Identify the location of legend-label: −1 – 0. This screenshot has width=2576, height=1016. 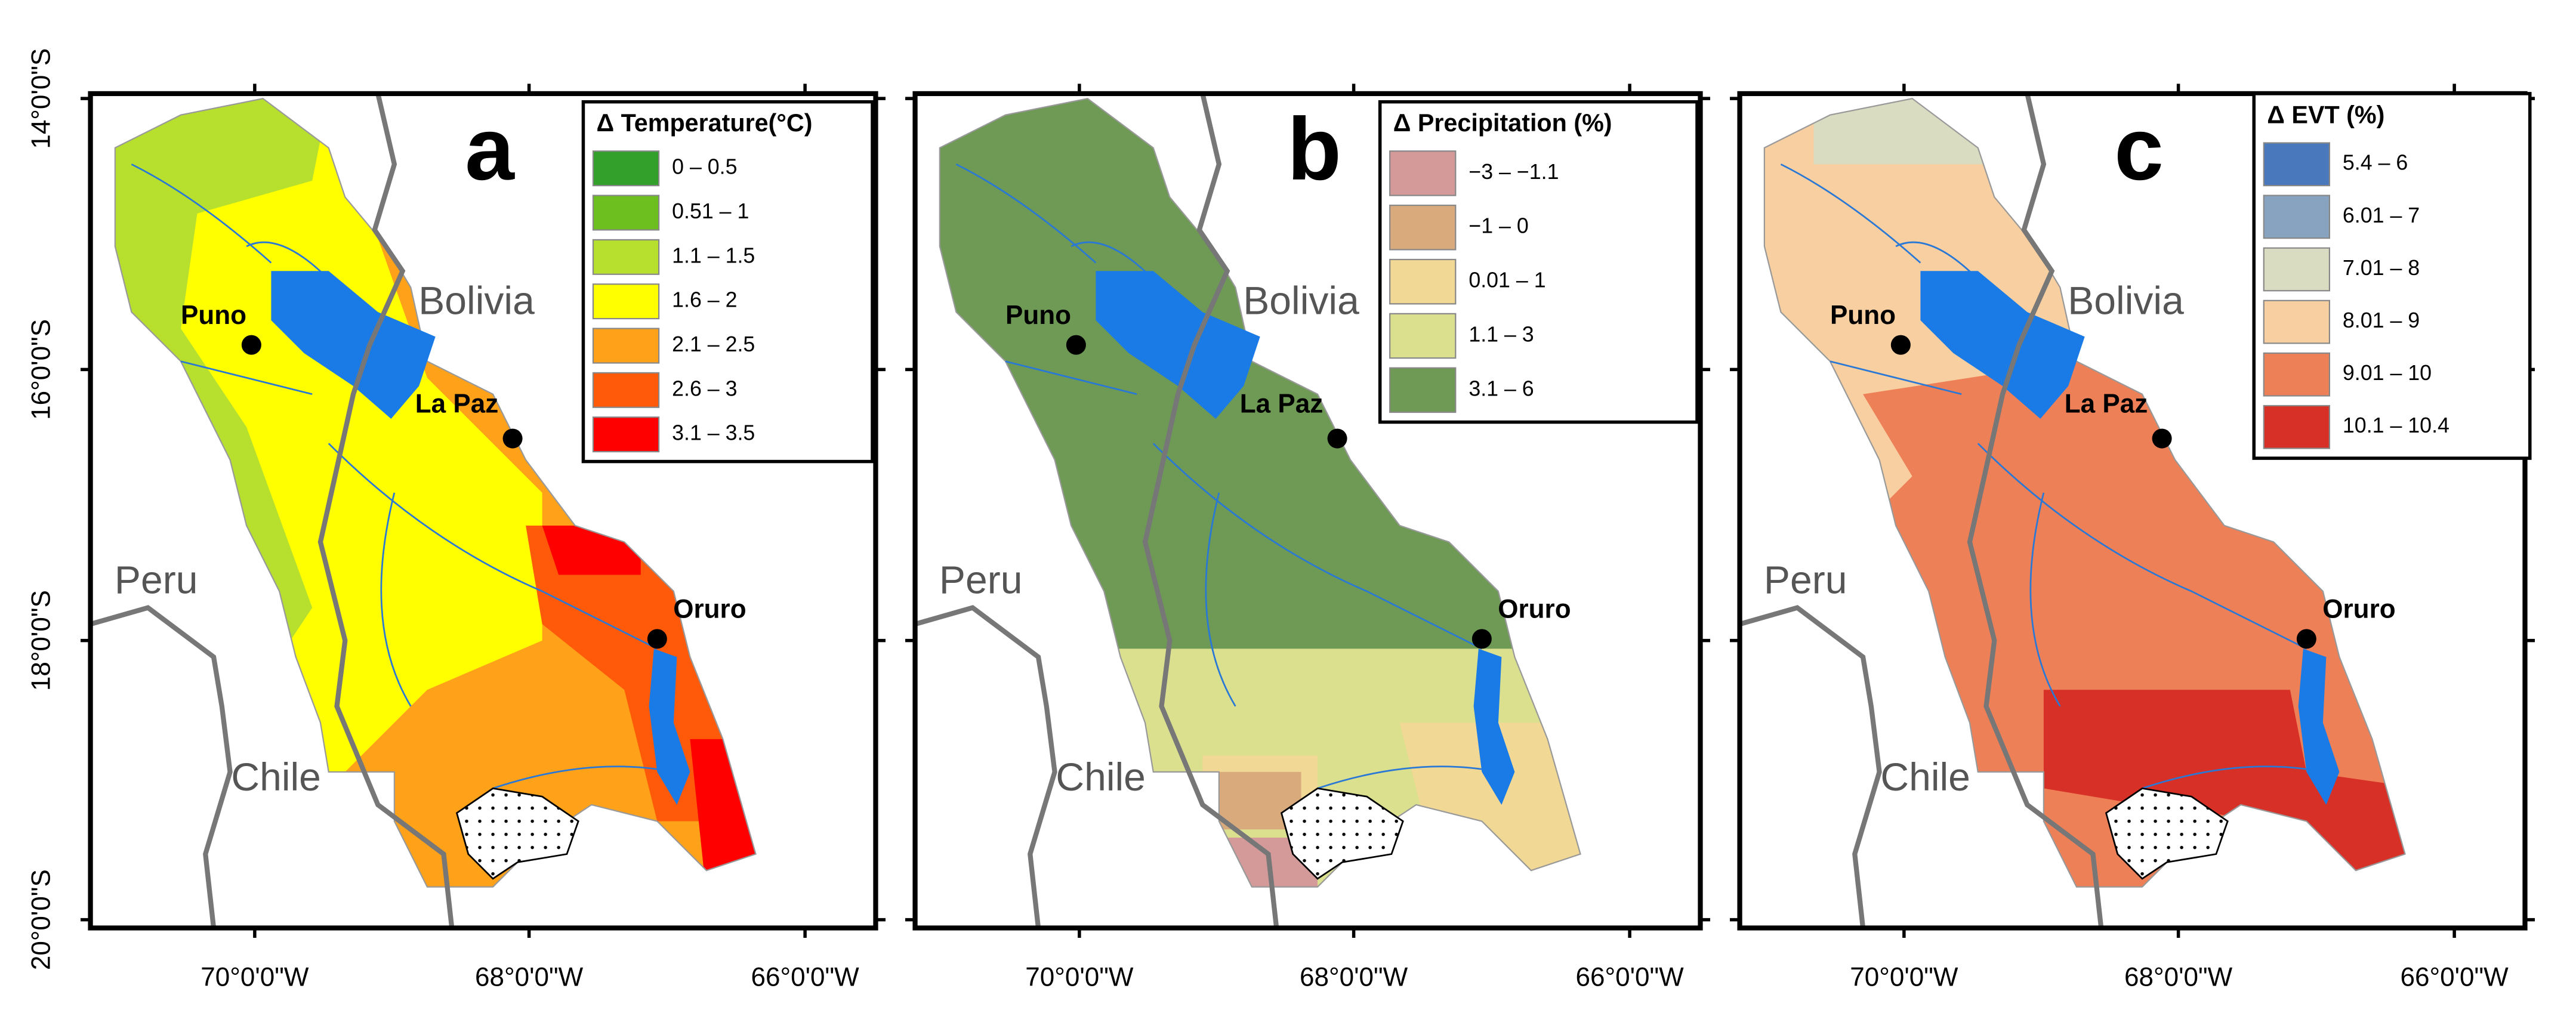
(1498, 226).